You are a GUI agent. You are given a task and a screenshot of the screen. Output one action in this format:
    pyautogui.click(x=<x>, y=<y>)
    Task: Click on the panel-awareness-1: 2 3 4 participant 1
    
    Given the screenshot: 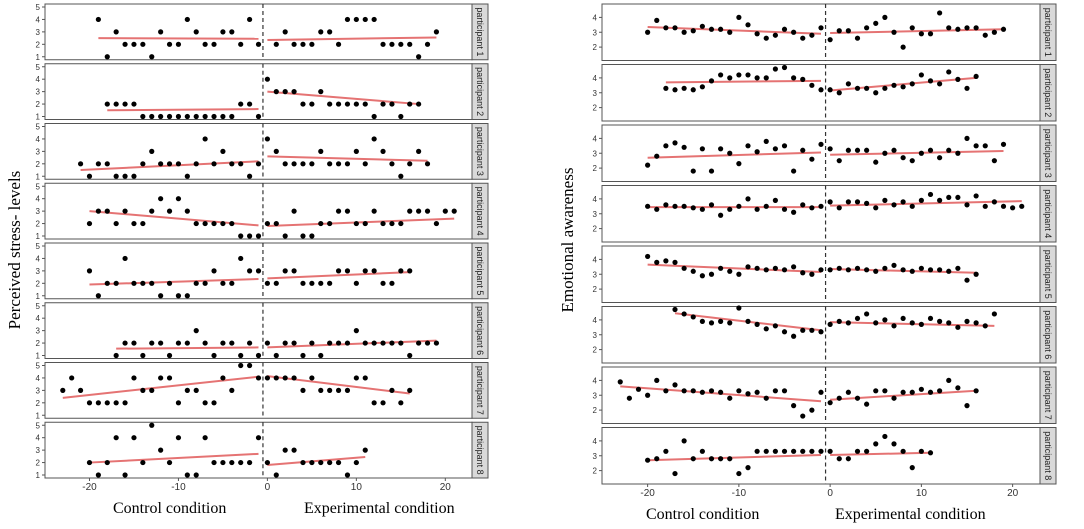 What is the action you would take?
    pyautogui.click(x=825, y=32)
    